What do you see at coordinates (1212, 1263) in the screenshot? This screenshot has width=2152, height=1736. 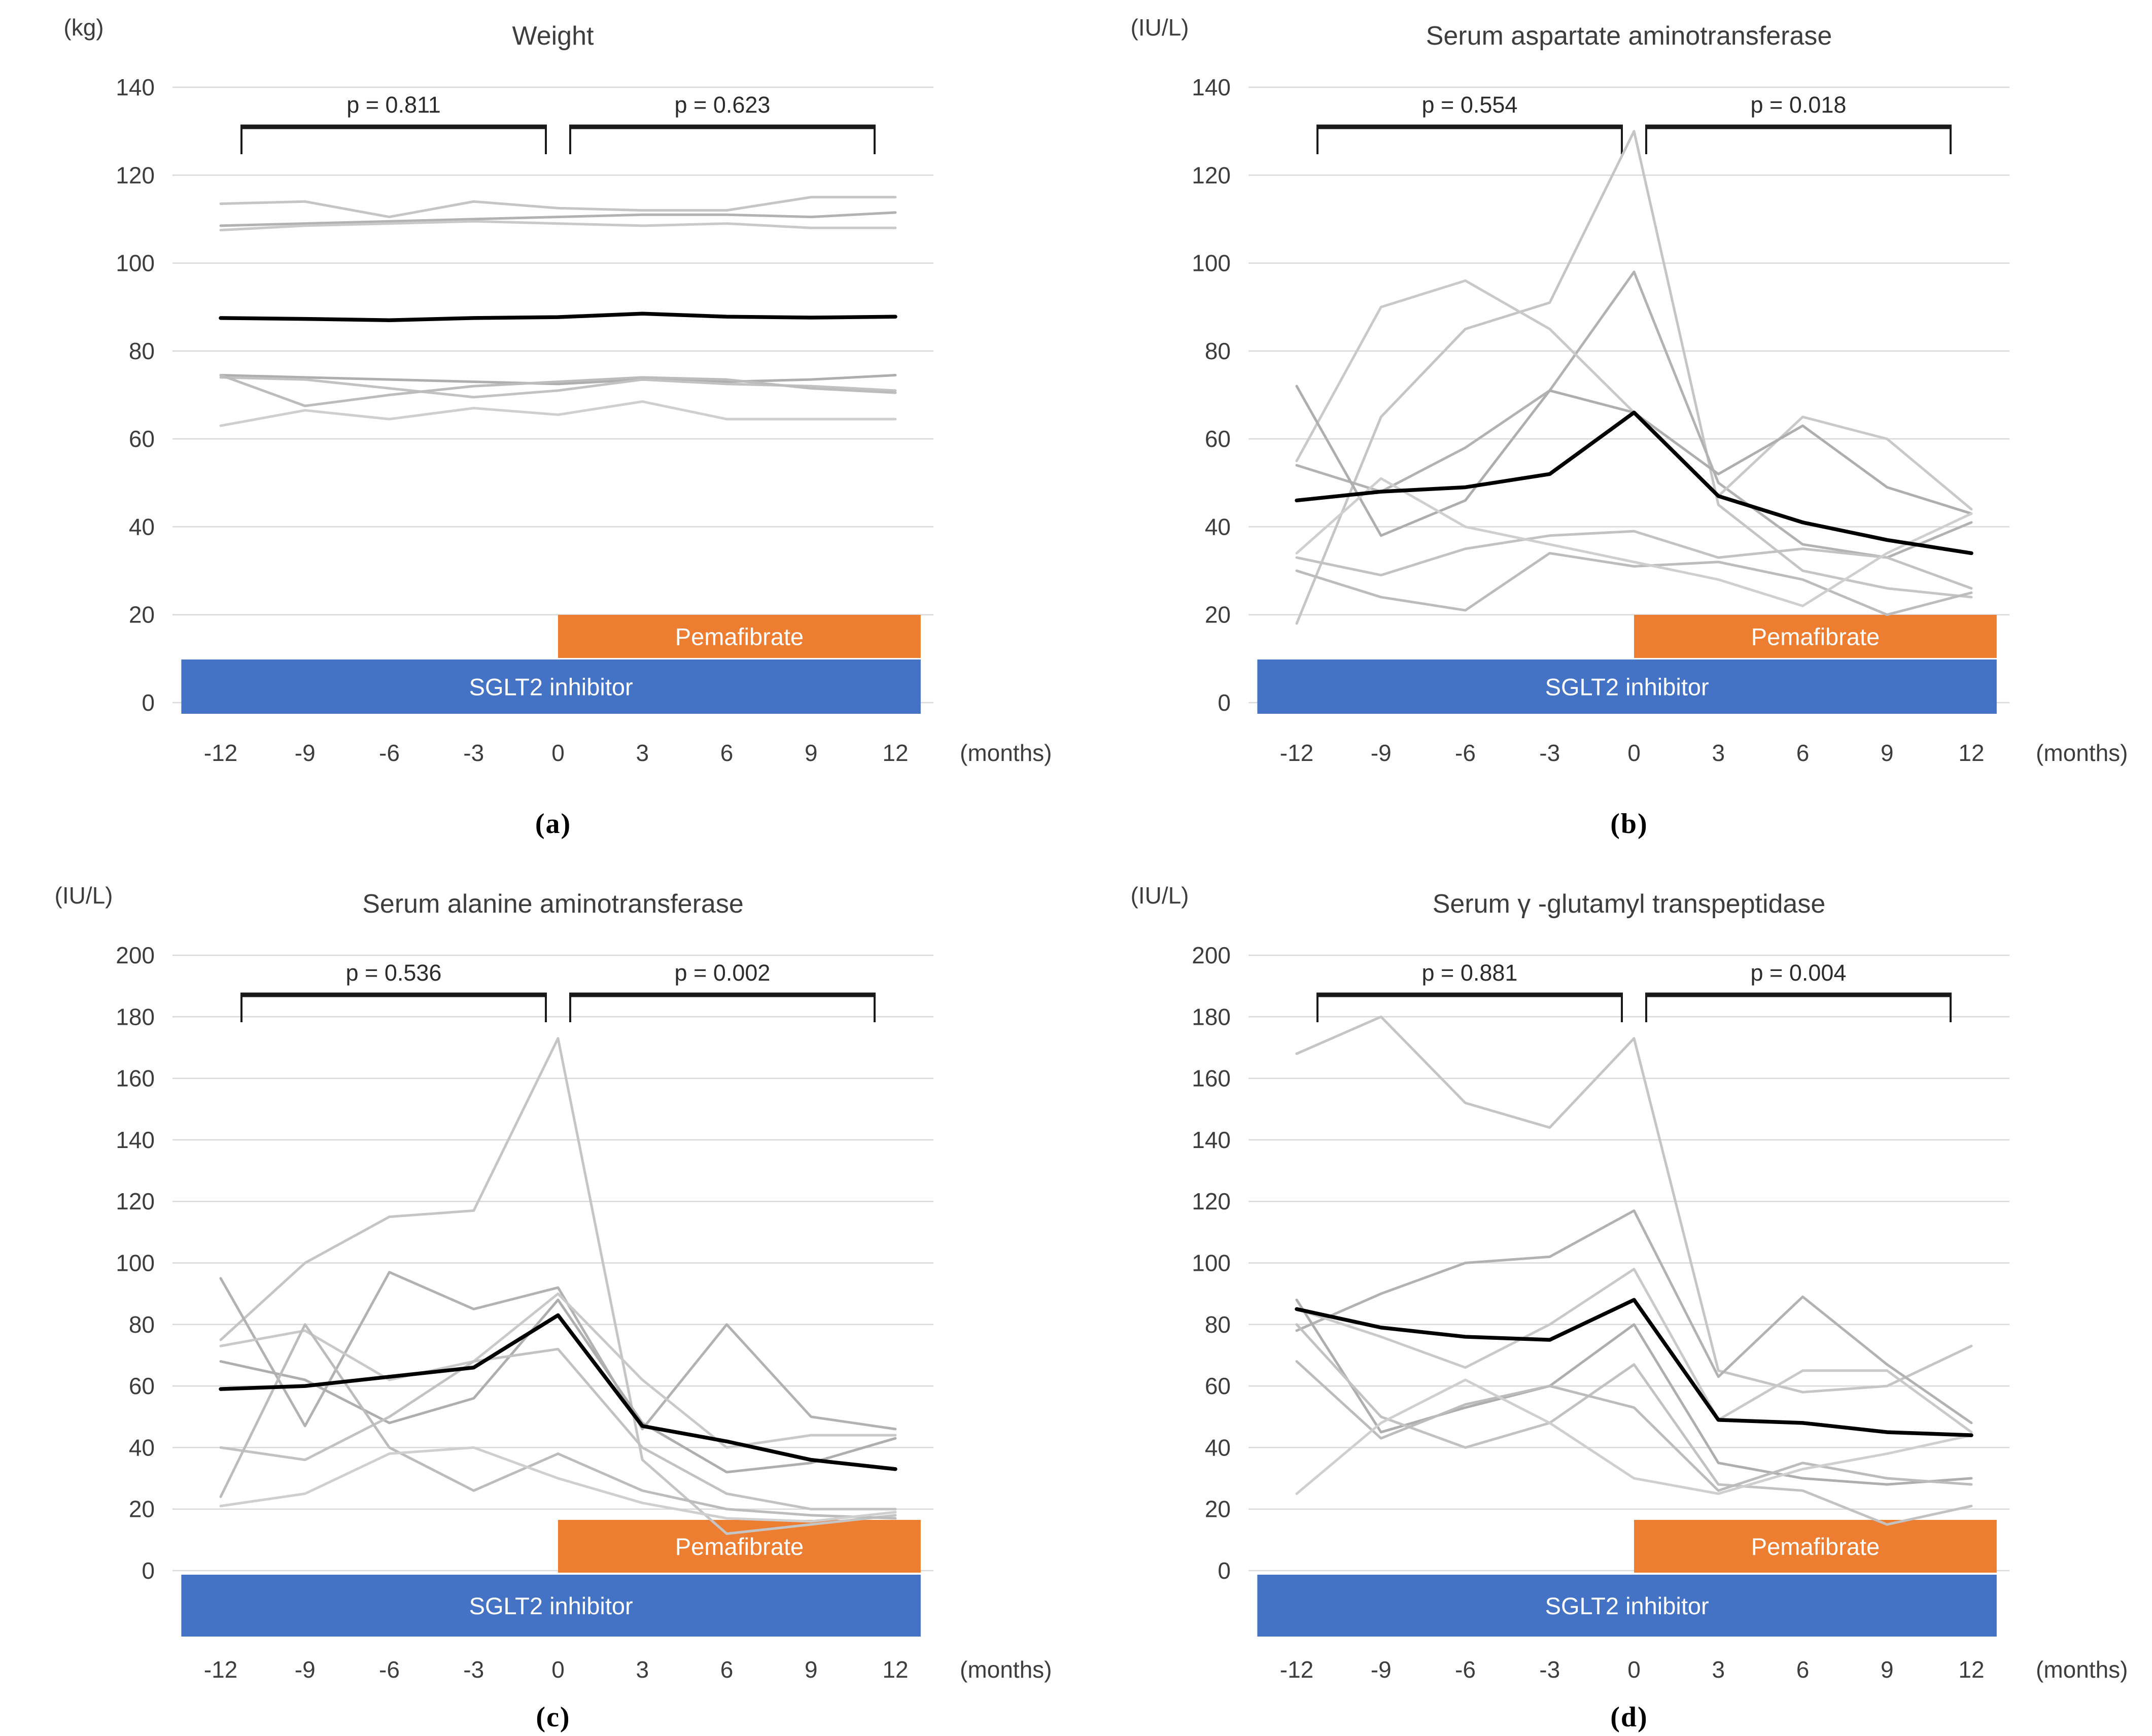 I see `y-tick-label: 100` at bounding box center [1212, 1263].